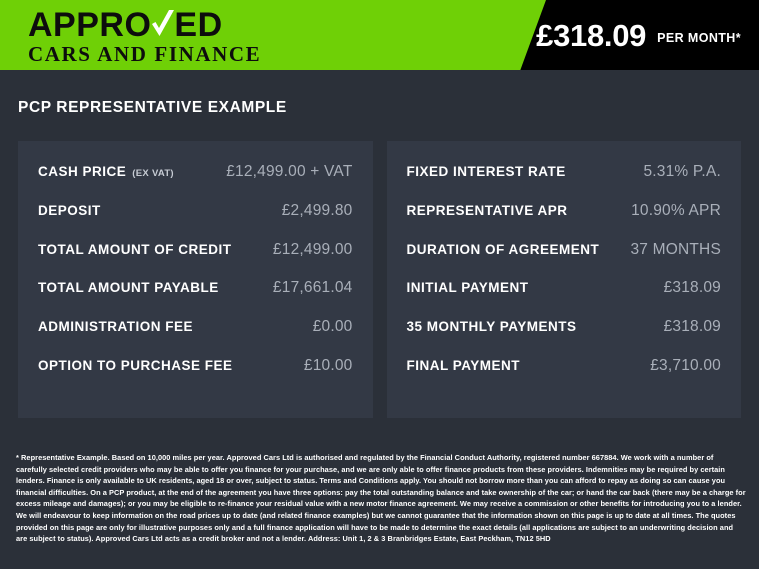  I want to click on detail-row-label-group: INITIAL PAYMENT, so click(468, 288).